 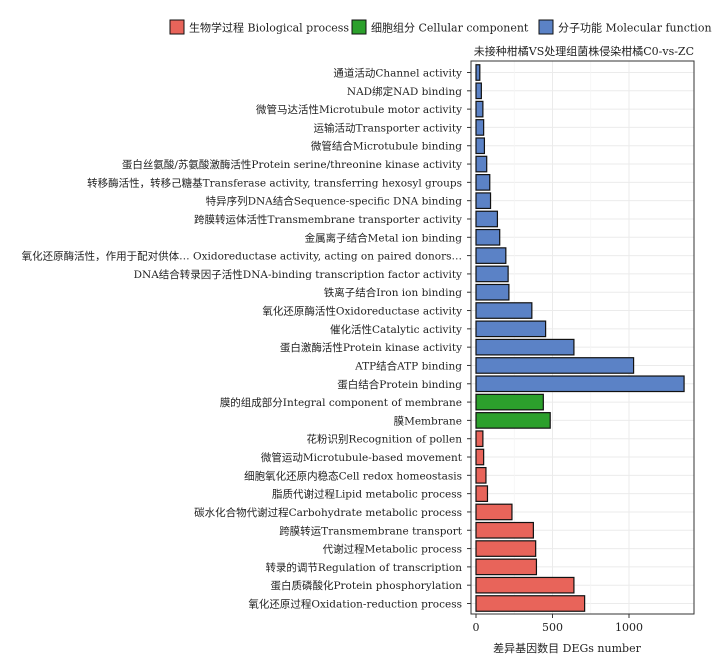 What do you see at coordinates (371, 530) in the screenshot?
I see `category-label: 跨膜转运Transmembrane transport` at bounding box center [371, 530].